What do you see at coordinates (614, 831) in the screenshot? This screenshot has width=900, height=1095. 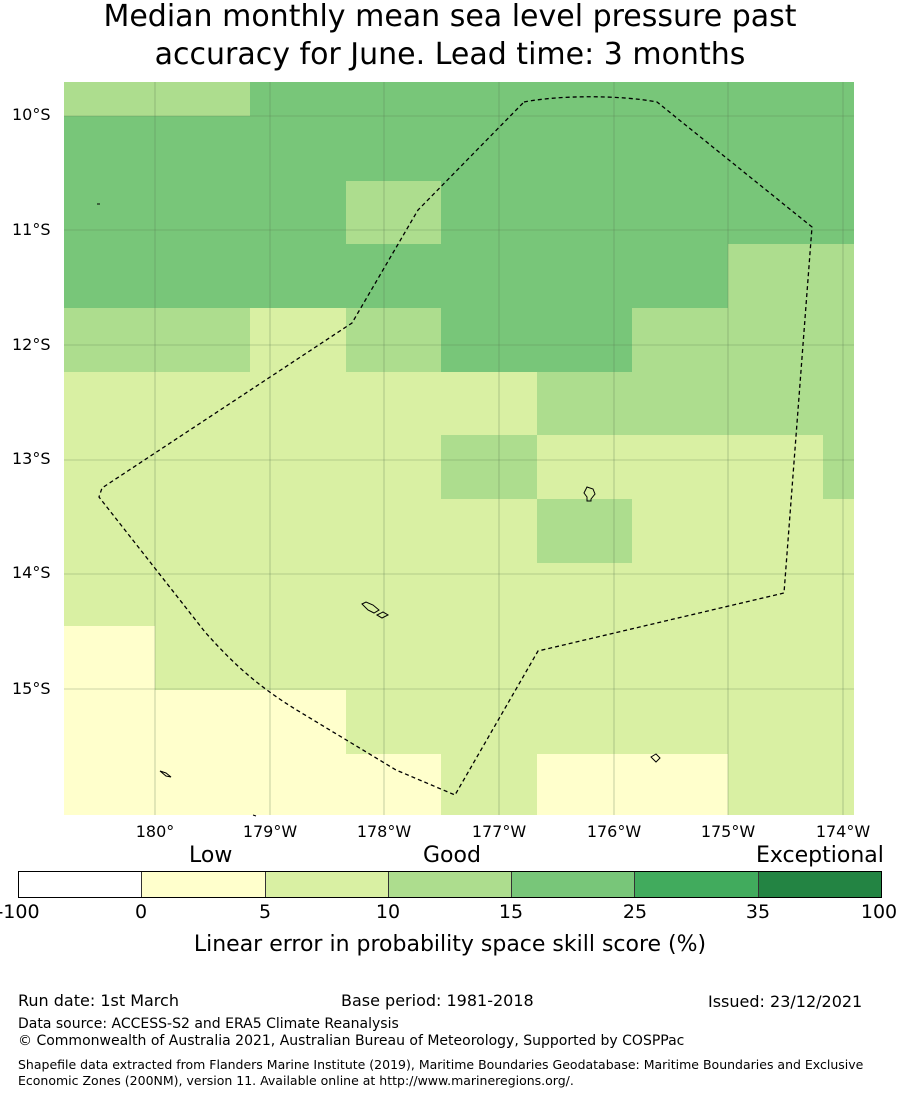 I see `lon-label: 176°W` at bounding box center [614, 831].